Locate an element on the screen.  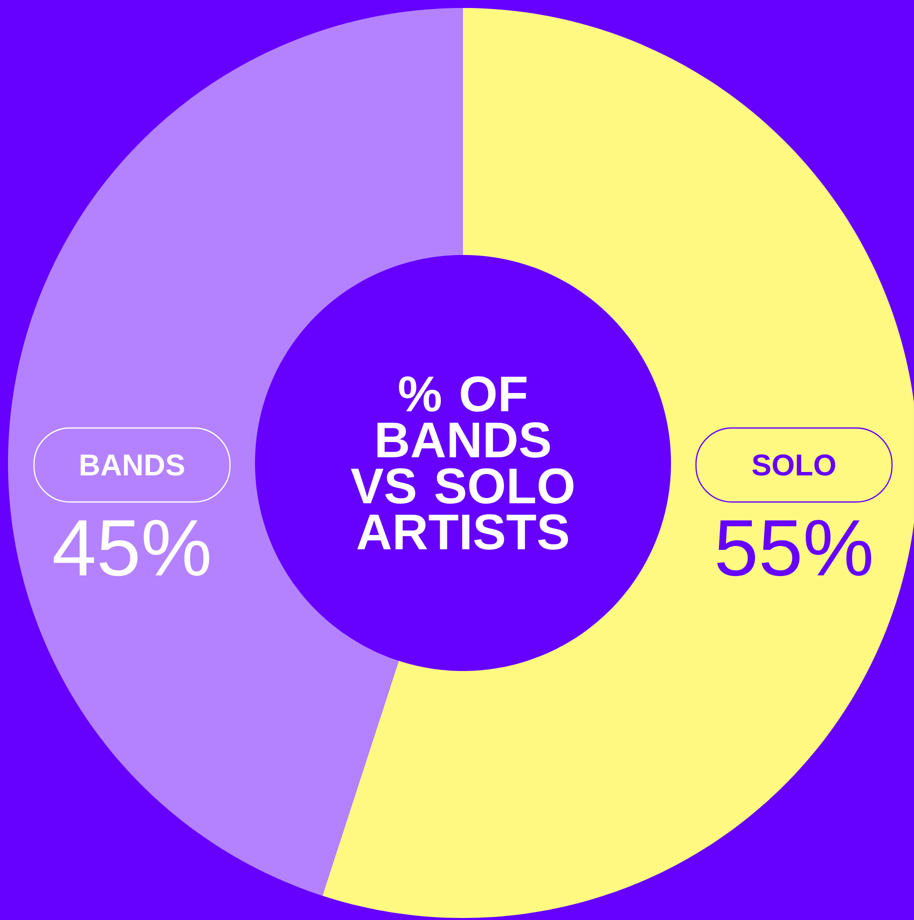
data-label: 55% is located at coordinates (794, 548).